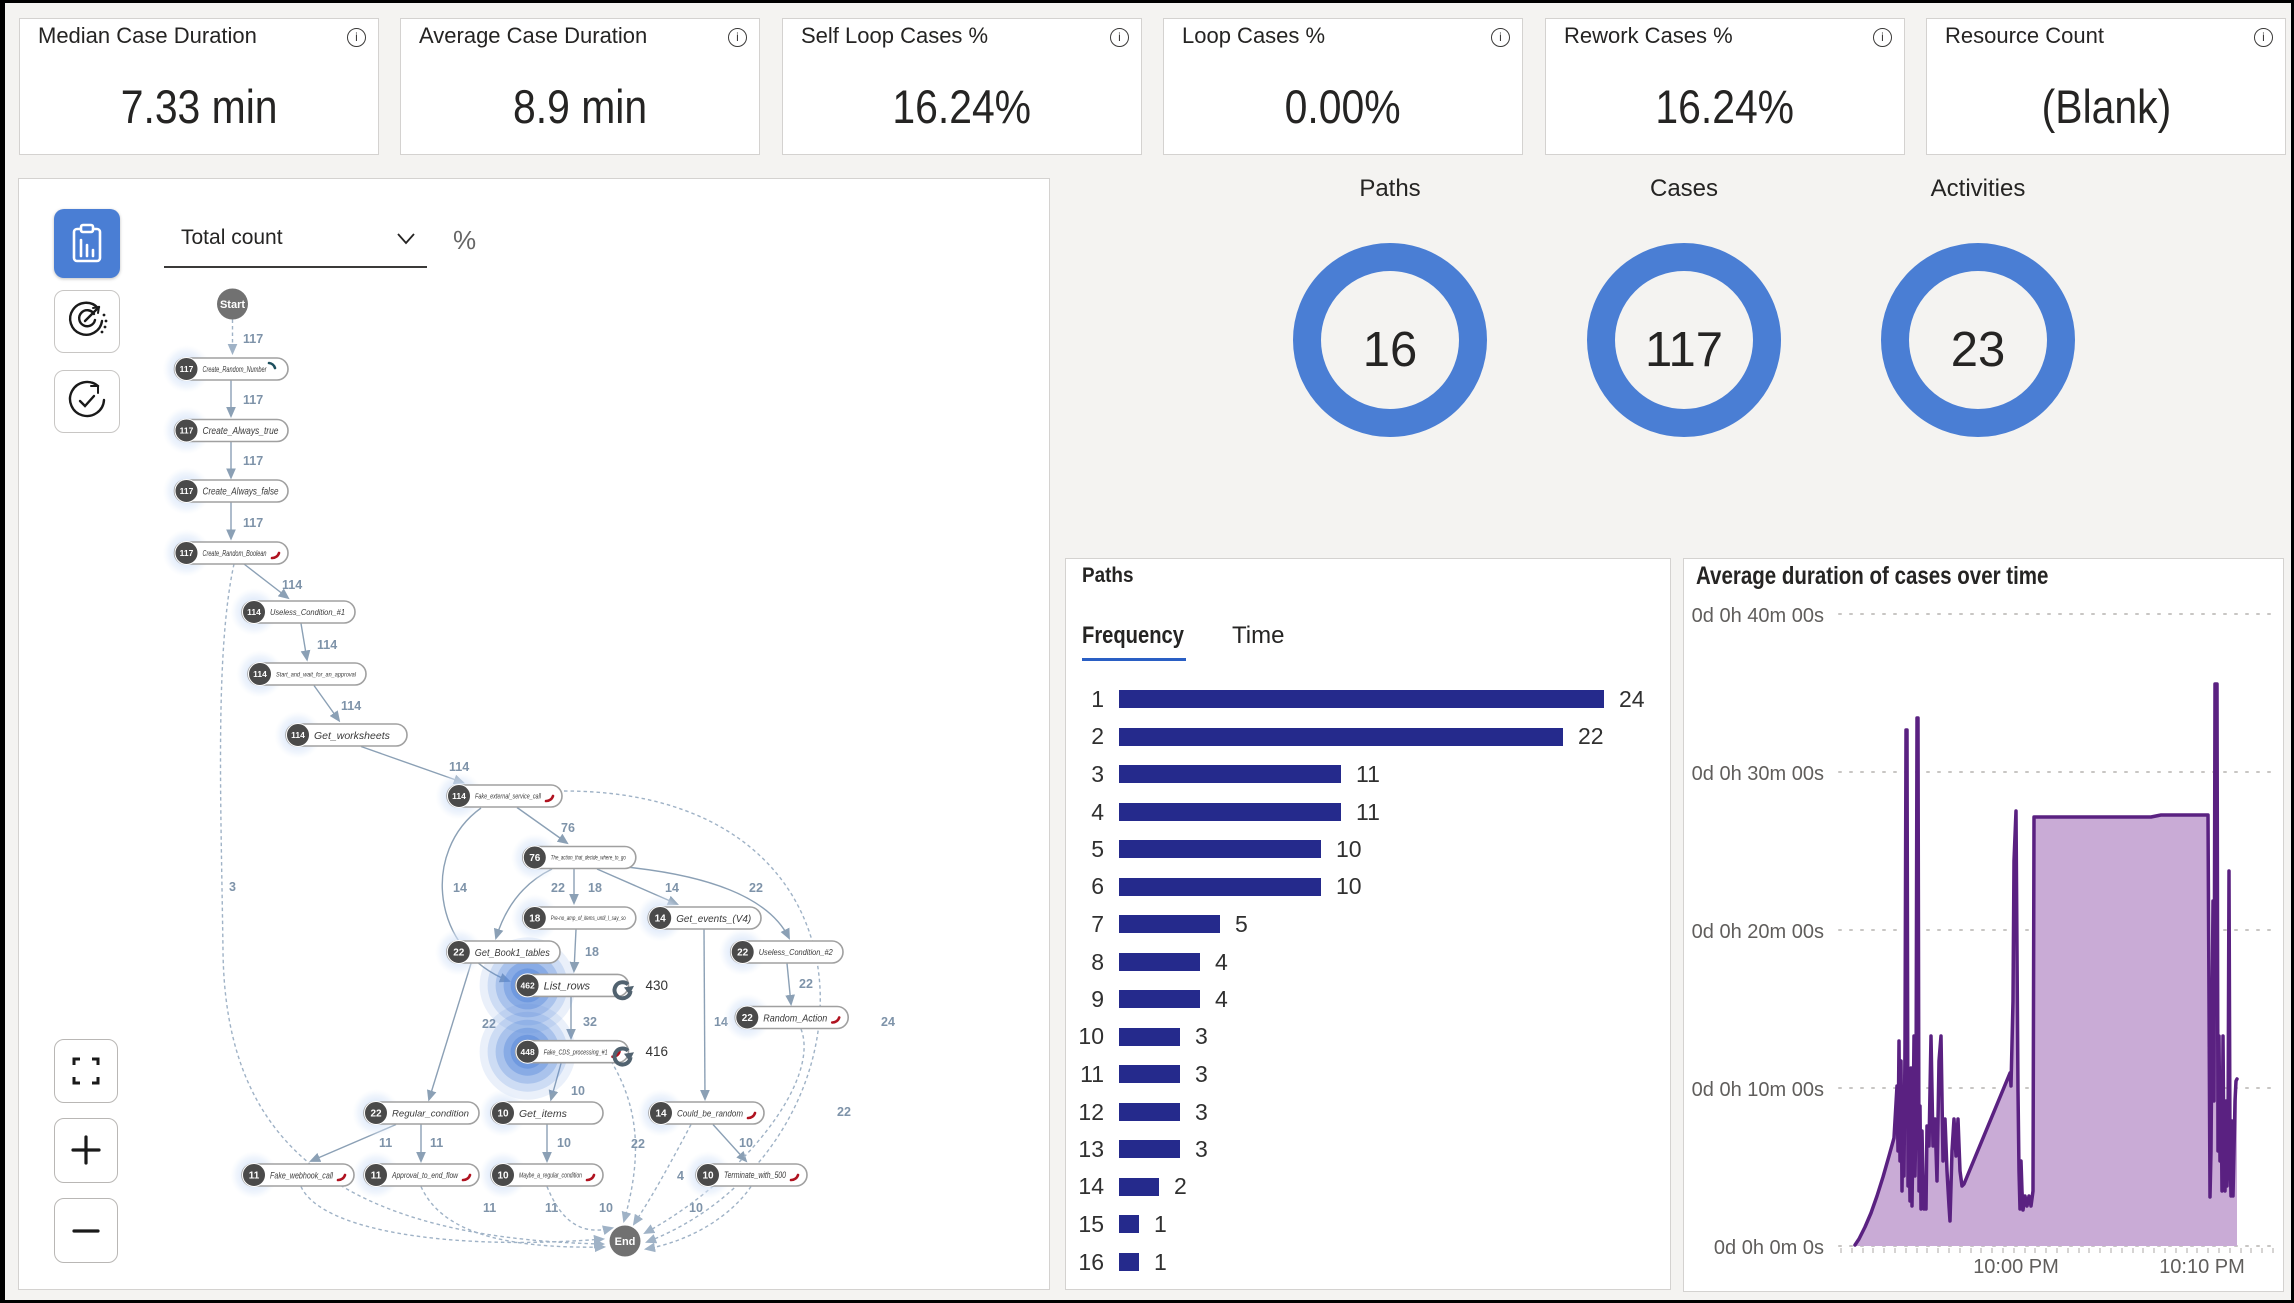 The height and width of the screenshot is (1303, 2294). Describe the element at coordinates (232, 305) in the screenshot. I see `svg-text: Start` at that location.